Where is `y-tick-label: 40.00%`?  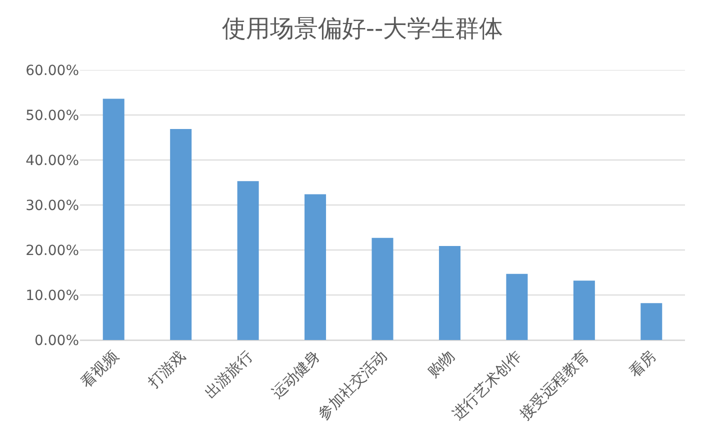
y-tick-label: 40.00% is located at coordinates (52, 160).